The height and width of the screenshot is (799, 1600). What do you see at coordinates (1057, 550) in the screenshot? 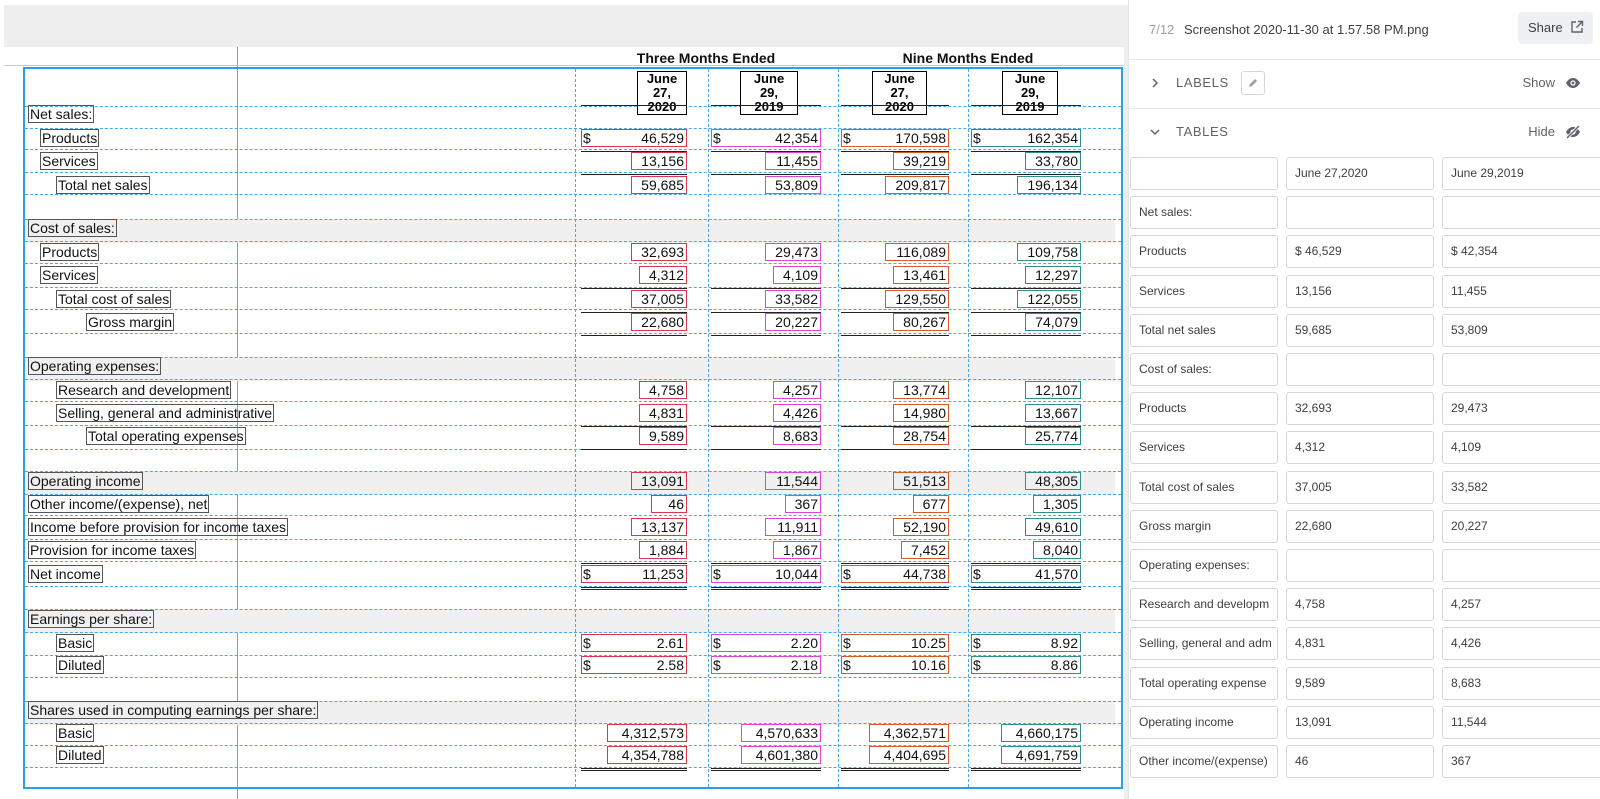
I see `value-cell: 8,040` at bounding box center [1057, 550].